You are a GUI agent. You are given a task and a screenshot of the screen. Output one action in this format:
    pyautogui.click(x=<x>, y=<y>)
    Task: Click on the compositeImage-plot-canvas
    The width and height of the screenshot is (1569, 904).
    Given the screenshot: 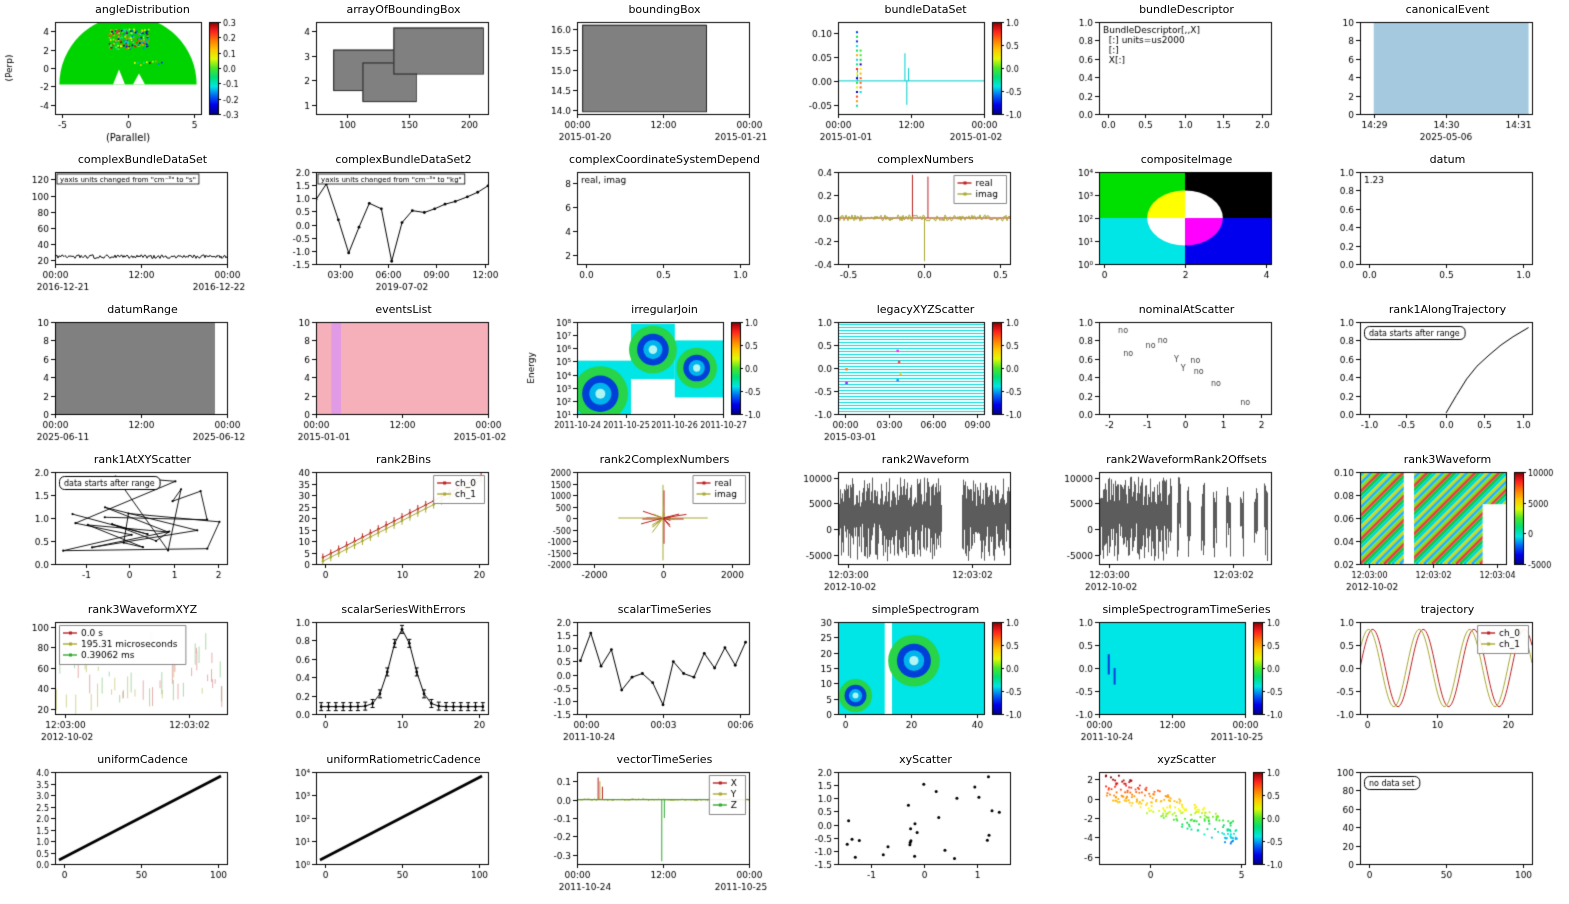 What is the action you would take?
    pyautogui.click(x=1175, y=234)
    